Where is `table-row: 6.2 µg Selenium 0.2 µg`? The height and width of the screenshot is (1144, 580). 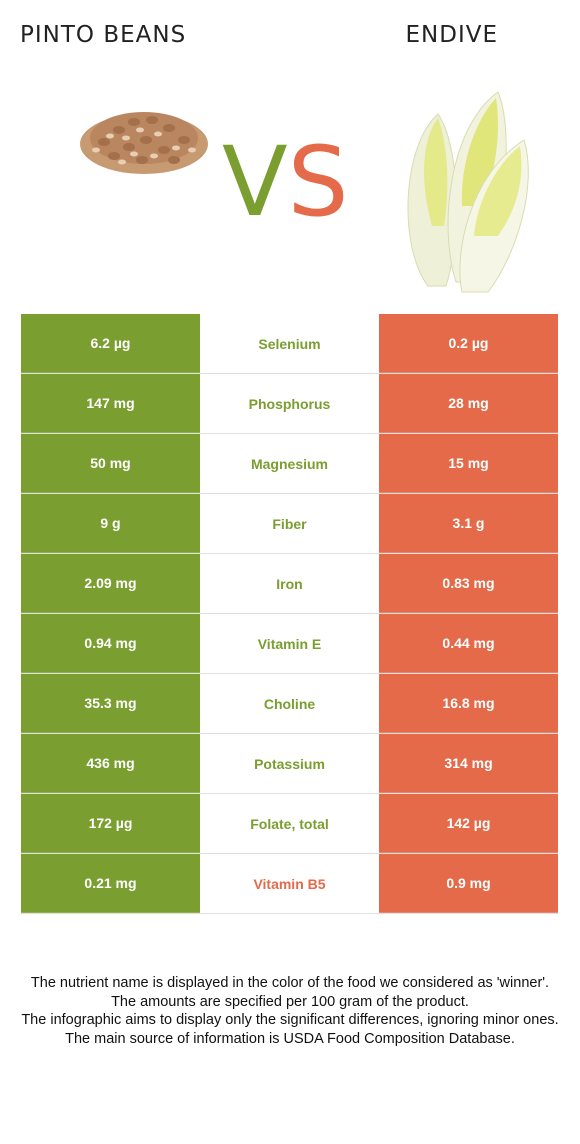
table-row: 6.2 µg Selenium 0.2 µg is located at coordinates (289, 344).